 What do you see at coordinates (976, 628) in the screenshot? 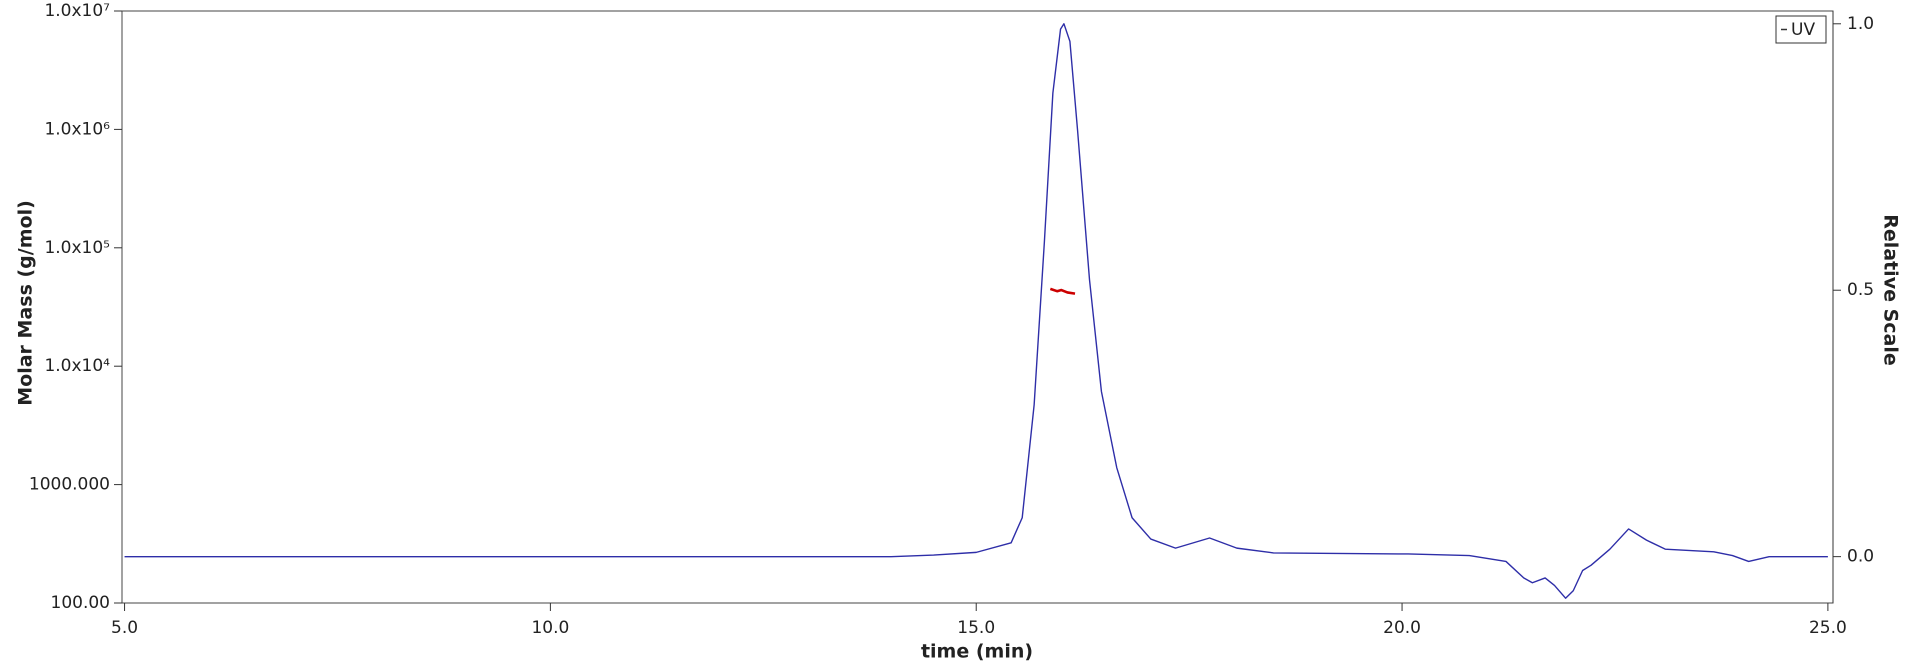
I see `x-tick-label: 15.0` at bounding box center [976, 628].